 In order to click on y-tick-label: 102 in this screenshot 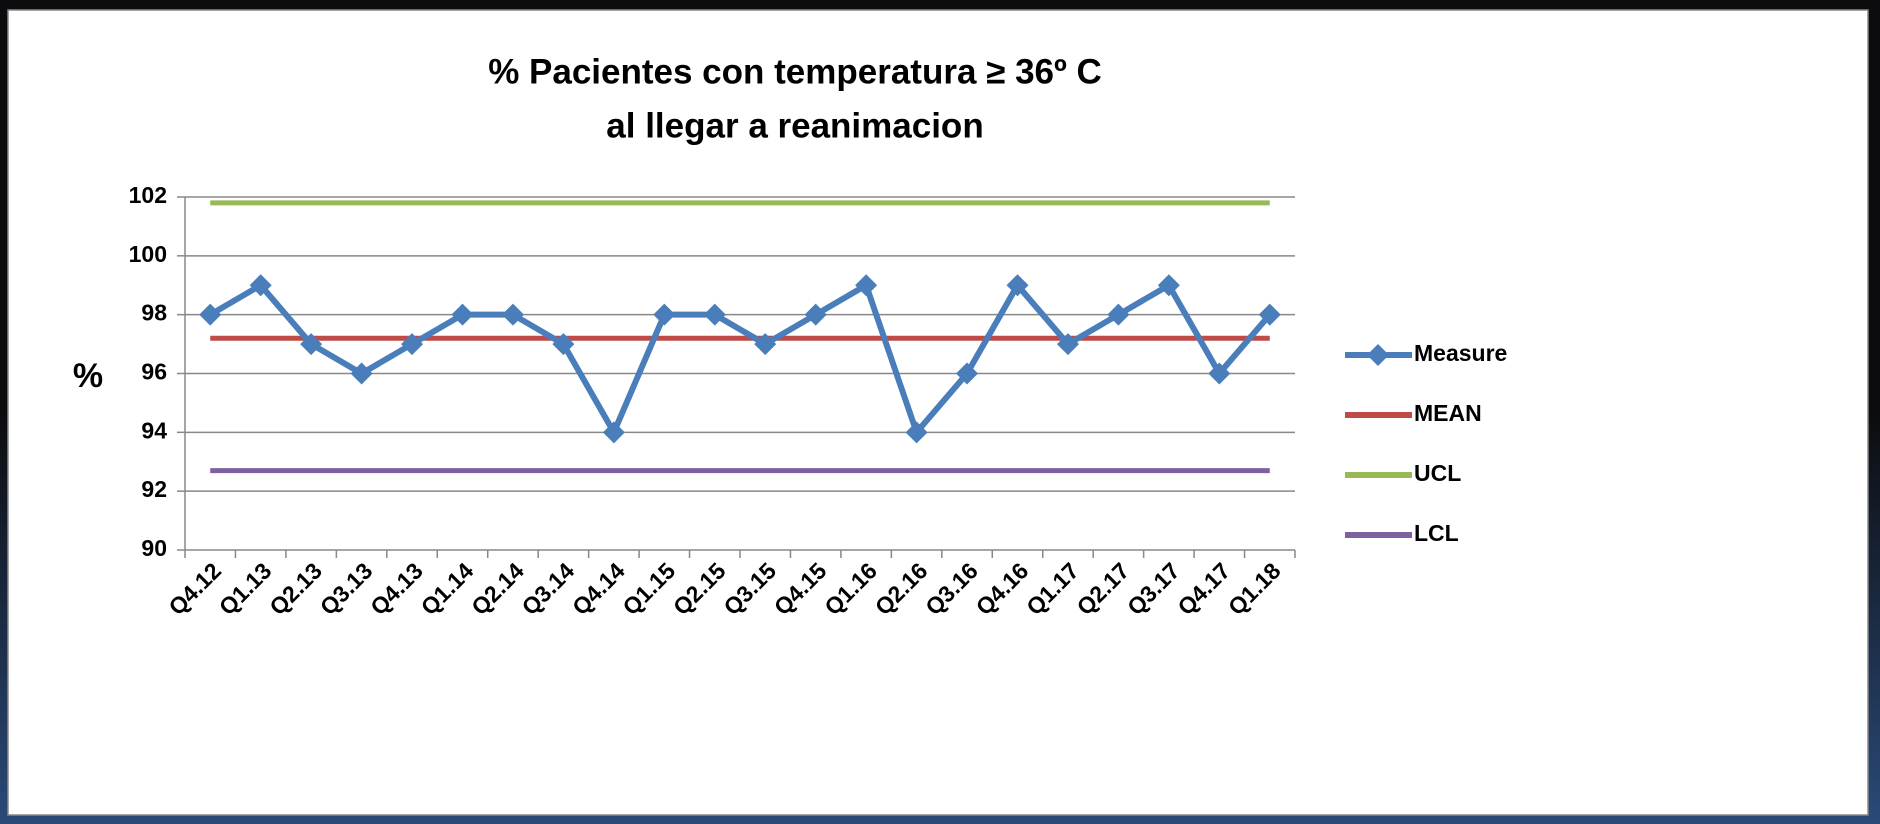, I will do `click(148, 195)`.